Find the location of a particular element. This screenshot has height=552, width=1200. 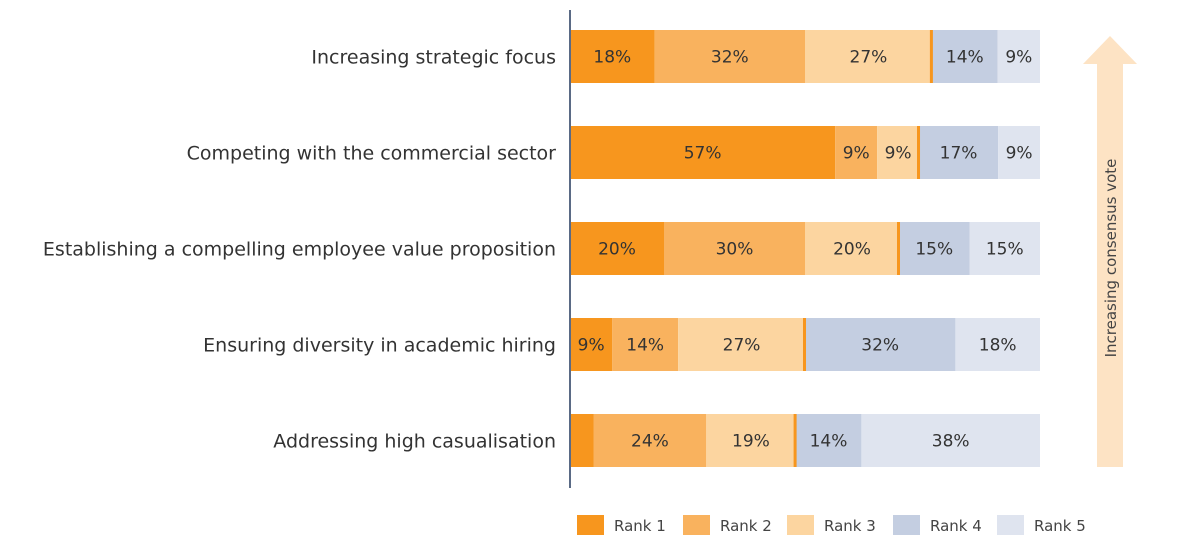

data-label: 57% is located at coordinates (703, 154).